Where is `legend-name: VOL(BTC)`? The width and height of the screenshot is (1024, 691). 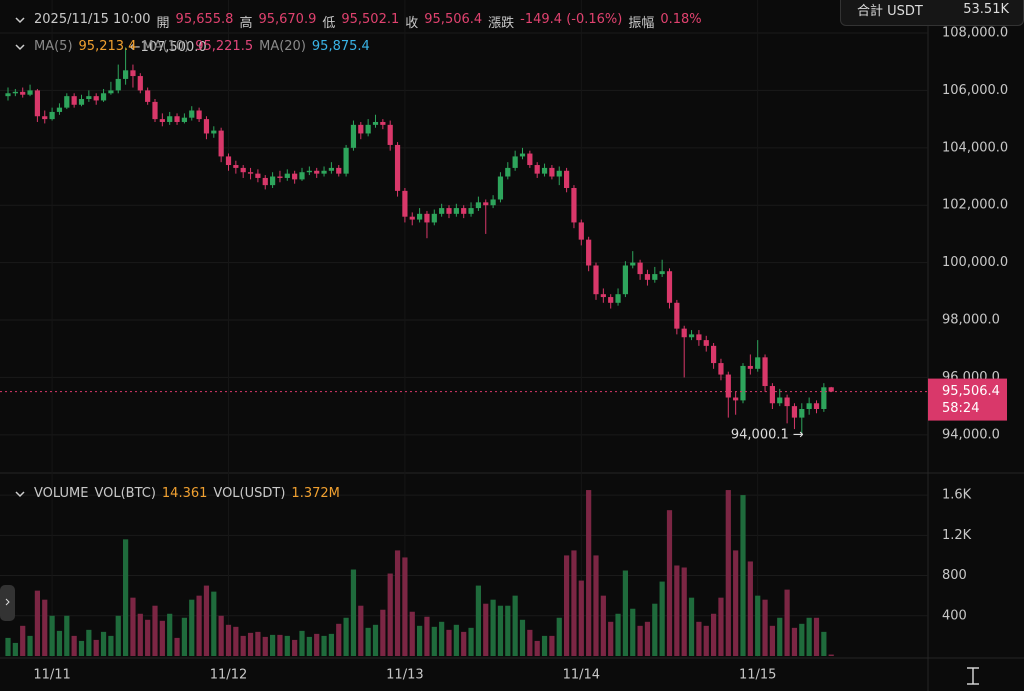 legend-name: VOL(BTC) is located at coordinates (125, 493).